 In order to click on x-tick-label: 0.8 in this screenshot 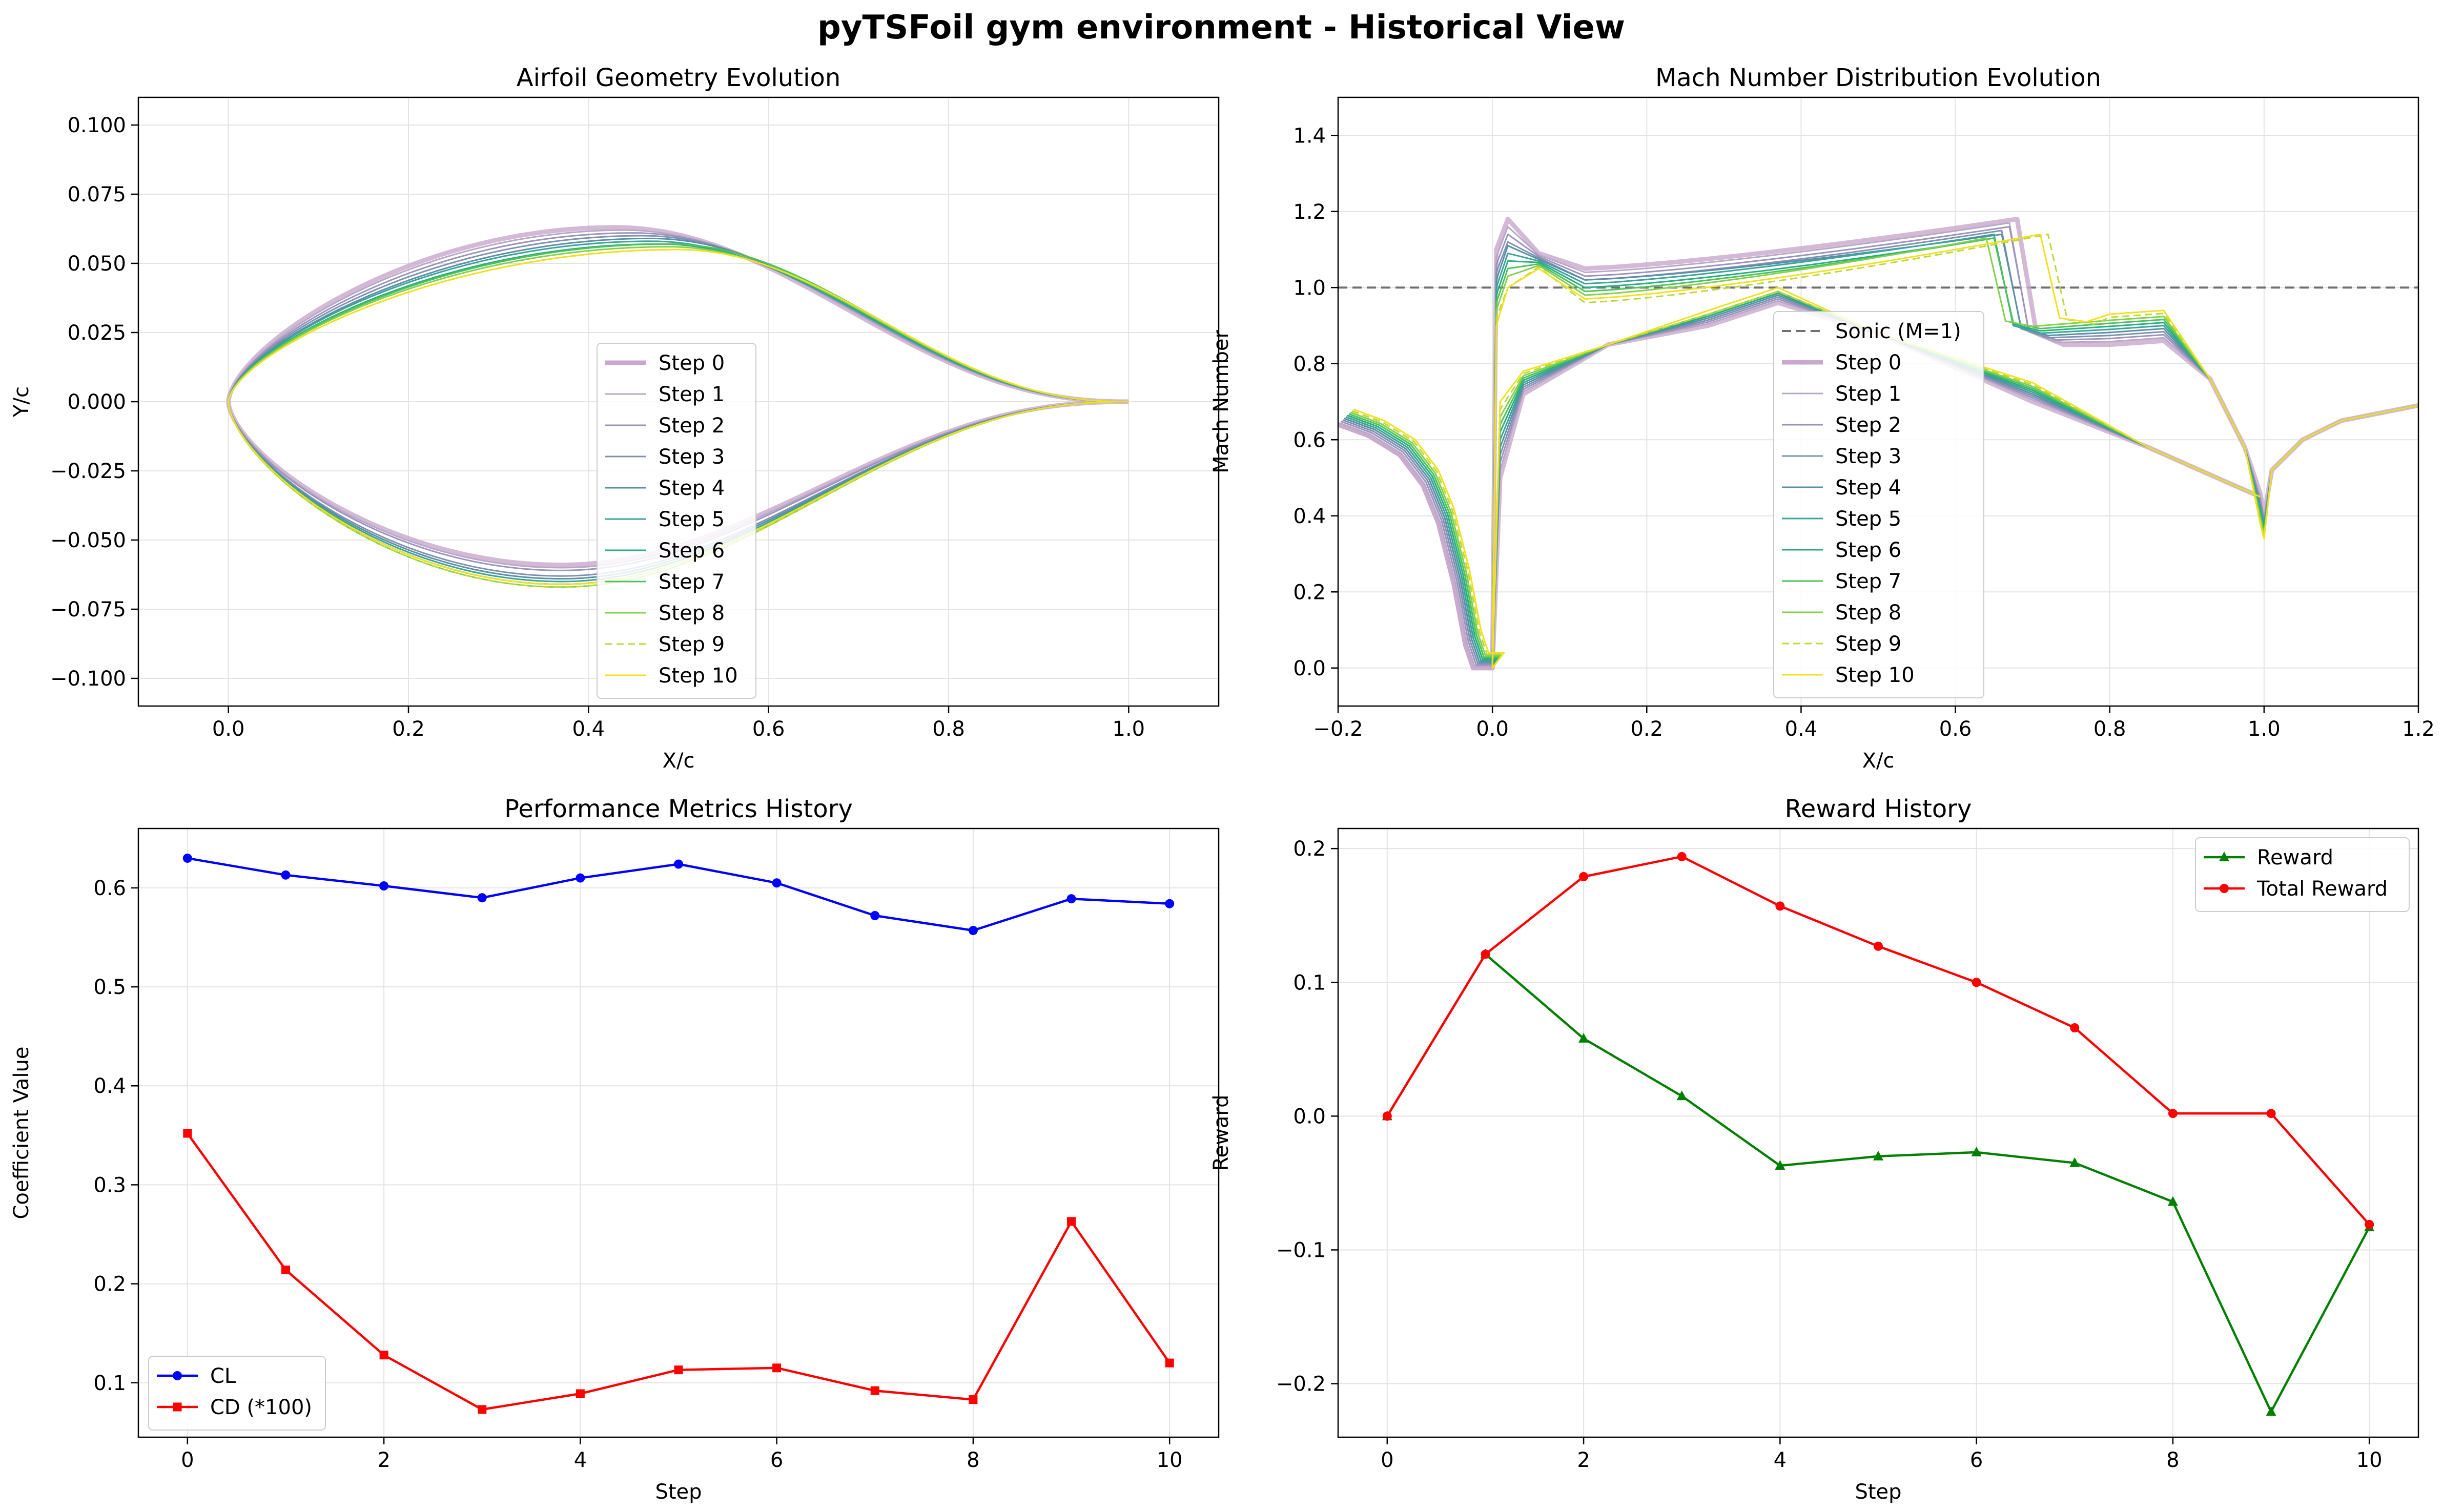, I will do `click(948, 729)`.